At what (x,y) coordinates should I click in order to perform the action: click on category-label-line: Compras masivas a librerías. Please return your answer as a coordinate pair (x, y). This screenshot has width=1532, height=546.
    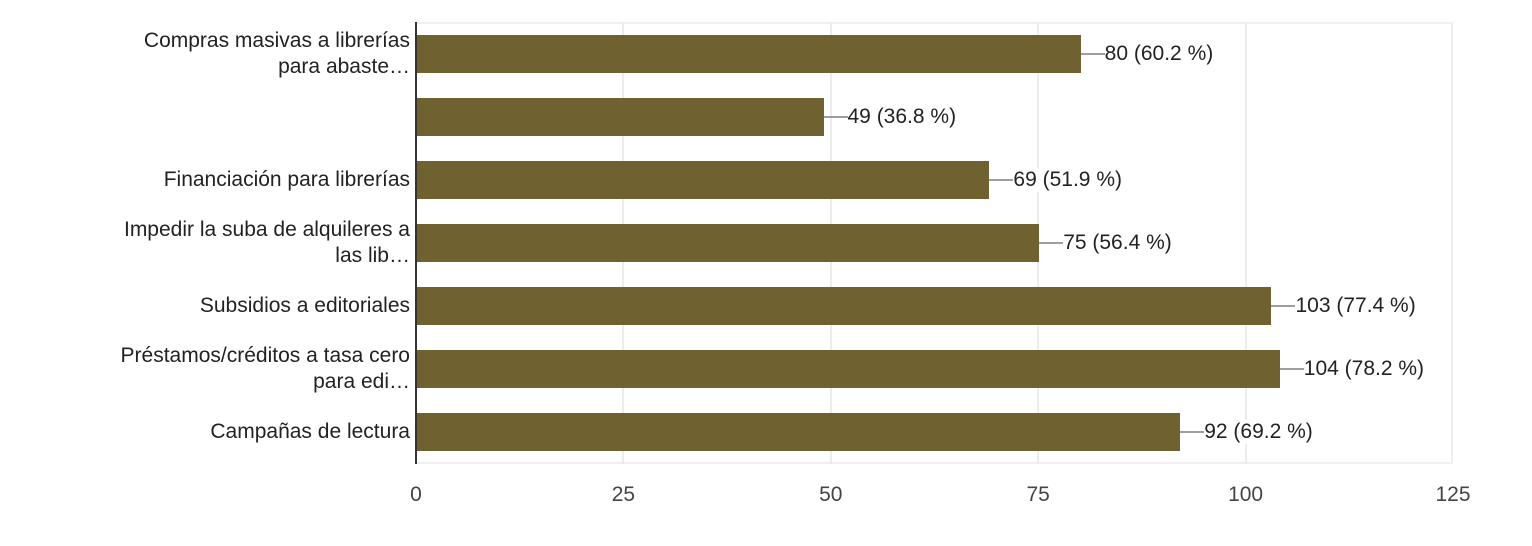
    Looking at the image, I should click on (276, 40).